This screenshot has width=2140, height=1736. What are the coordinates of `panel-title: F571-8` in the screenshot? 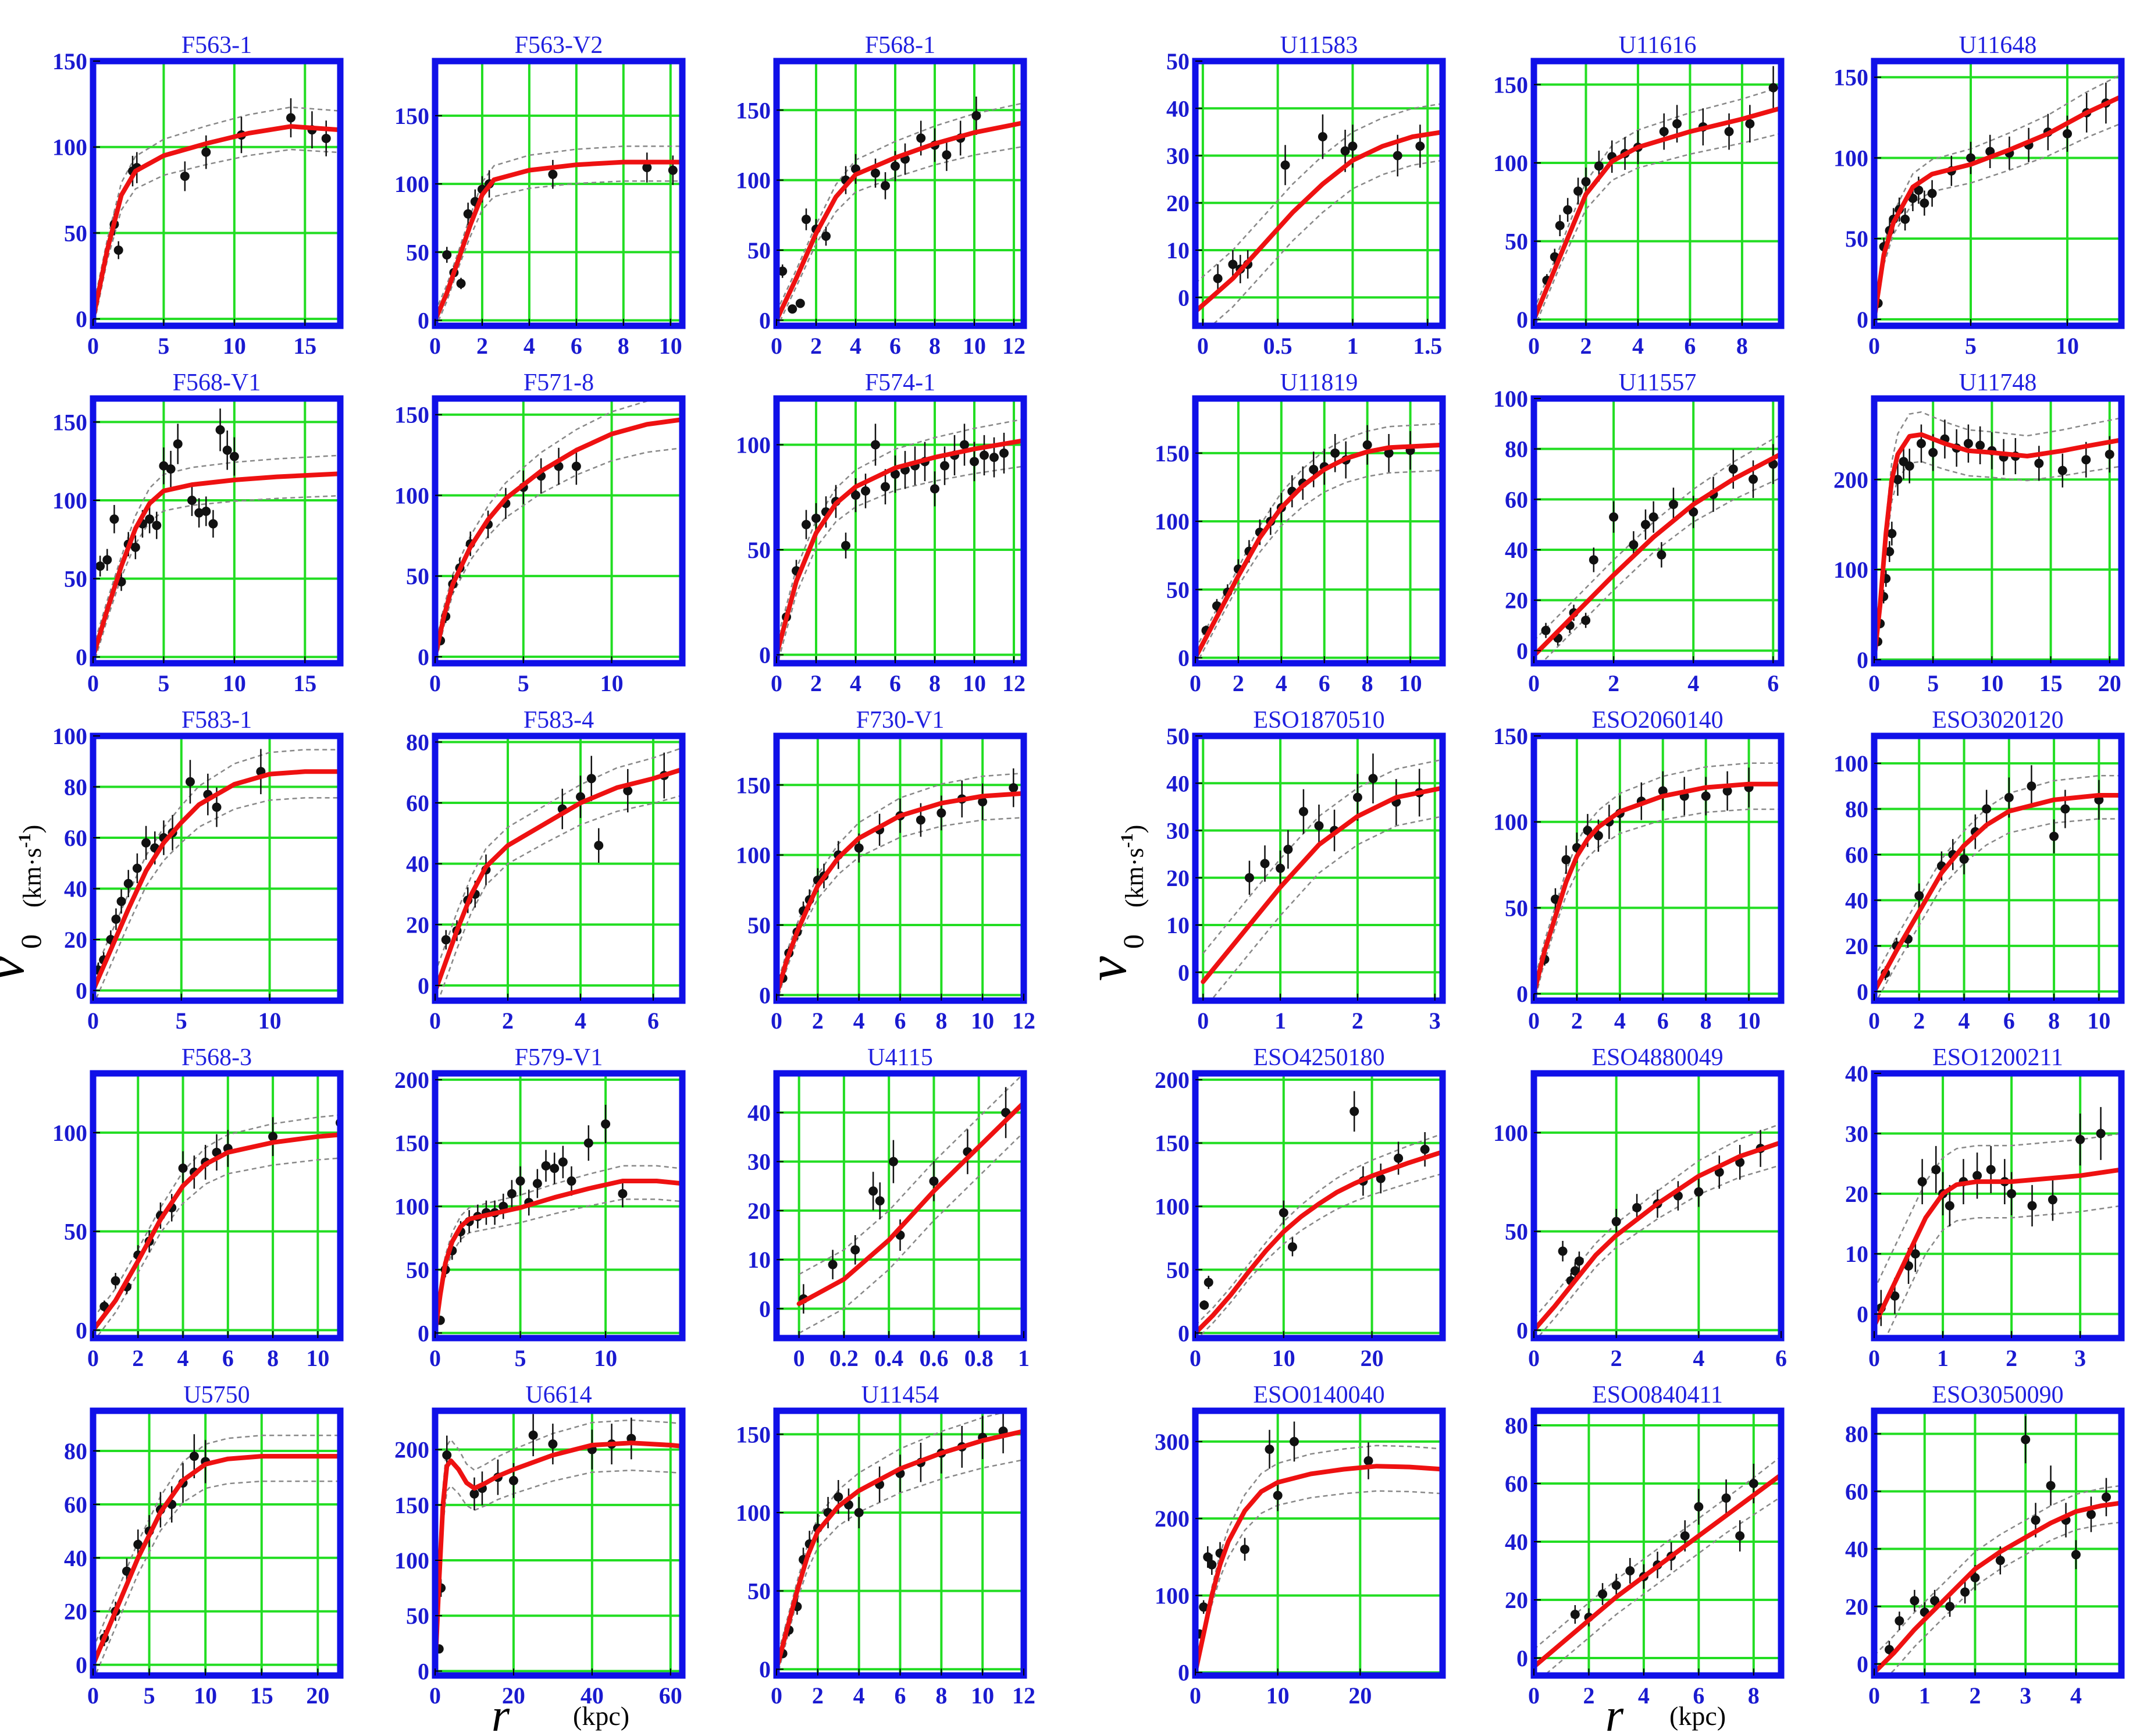 It's located at (559, 382).